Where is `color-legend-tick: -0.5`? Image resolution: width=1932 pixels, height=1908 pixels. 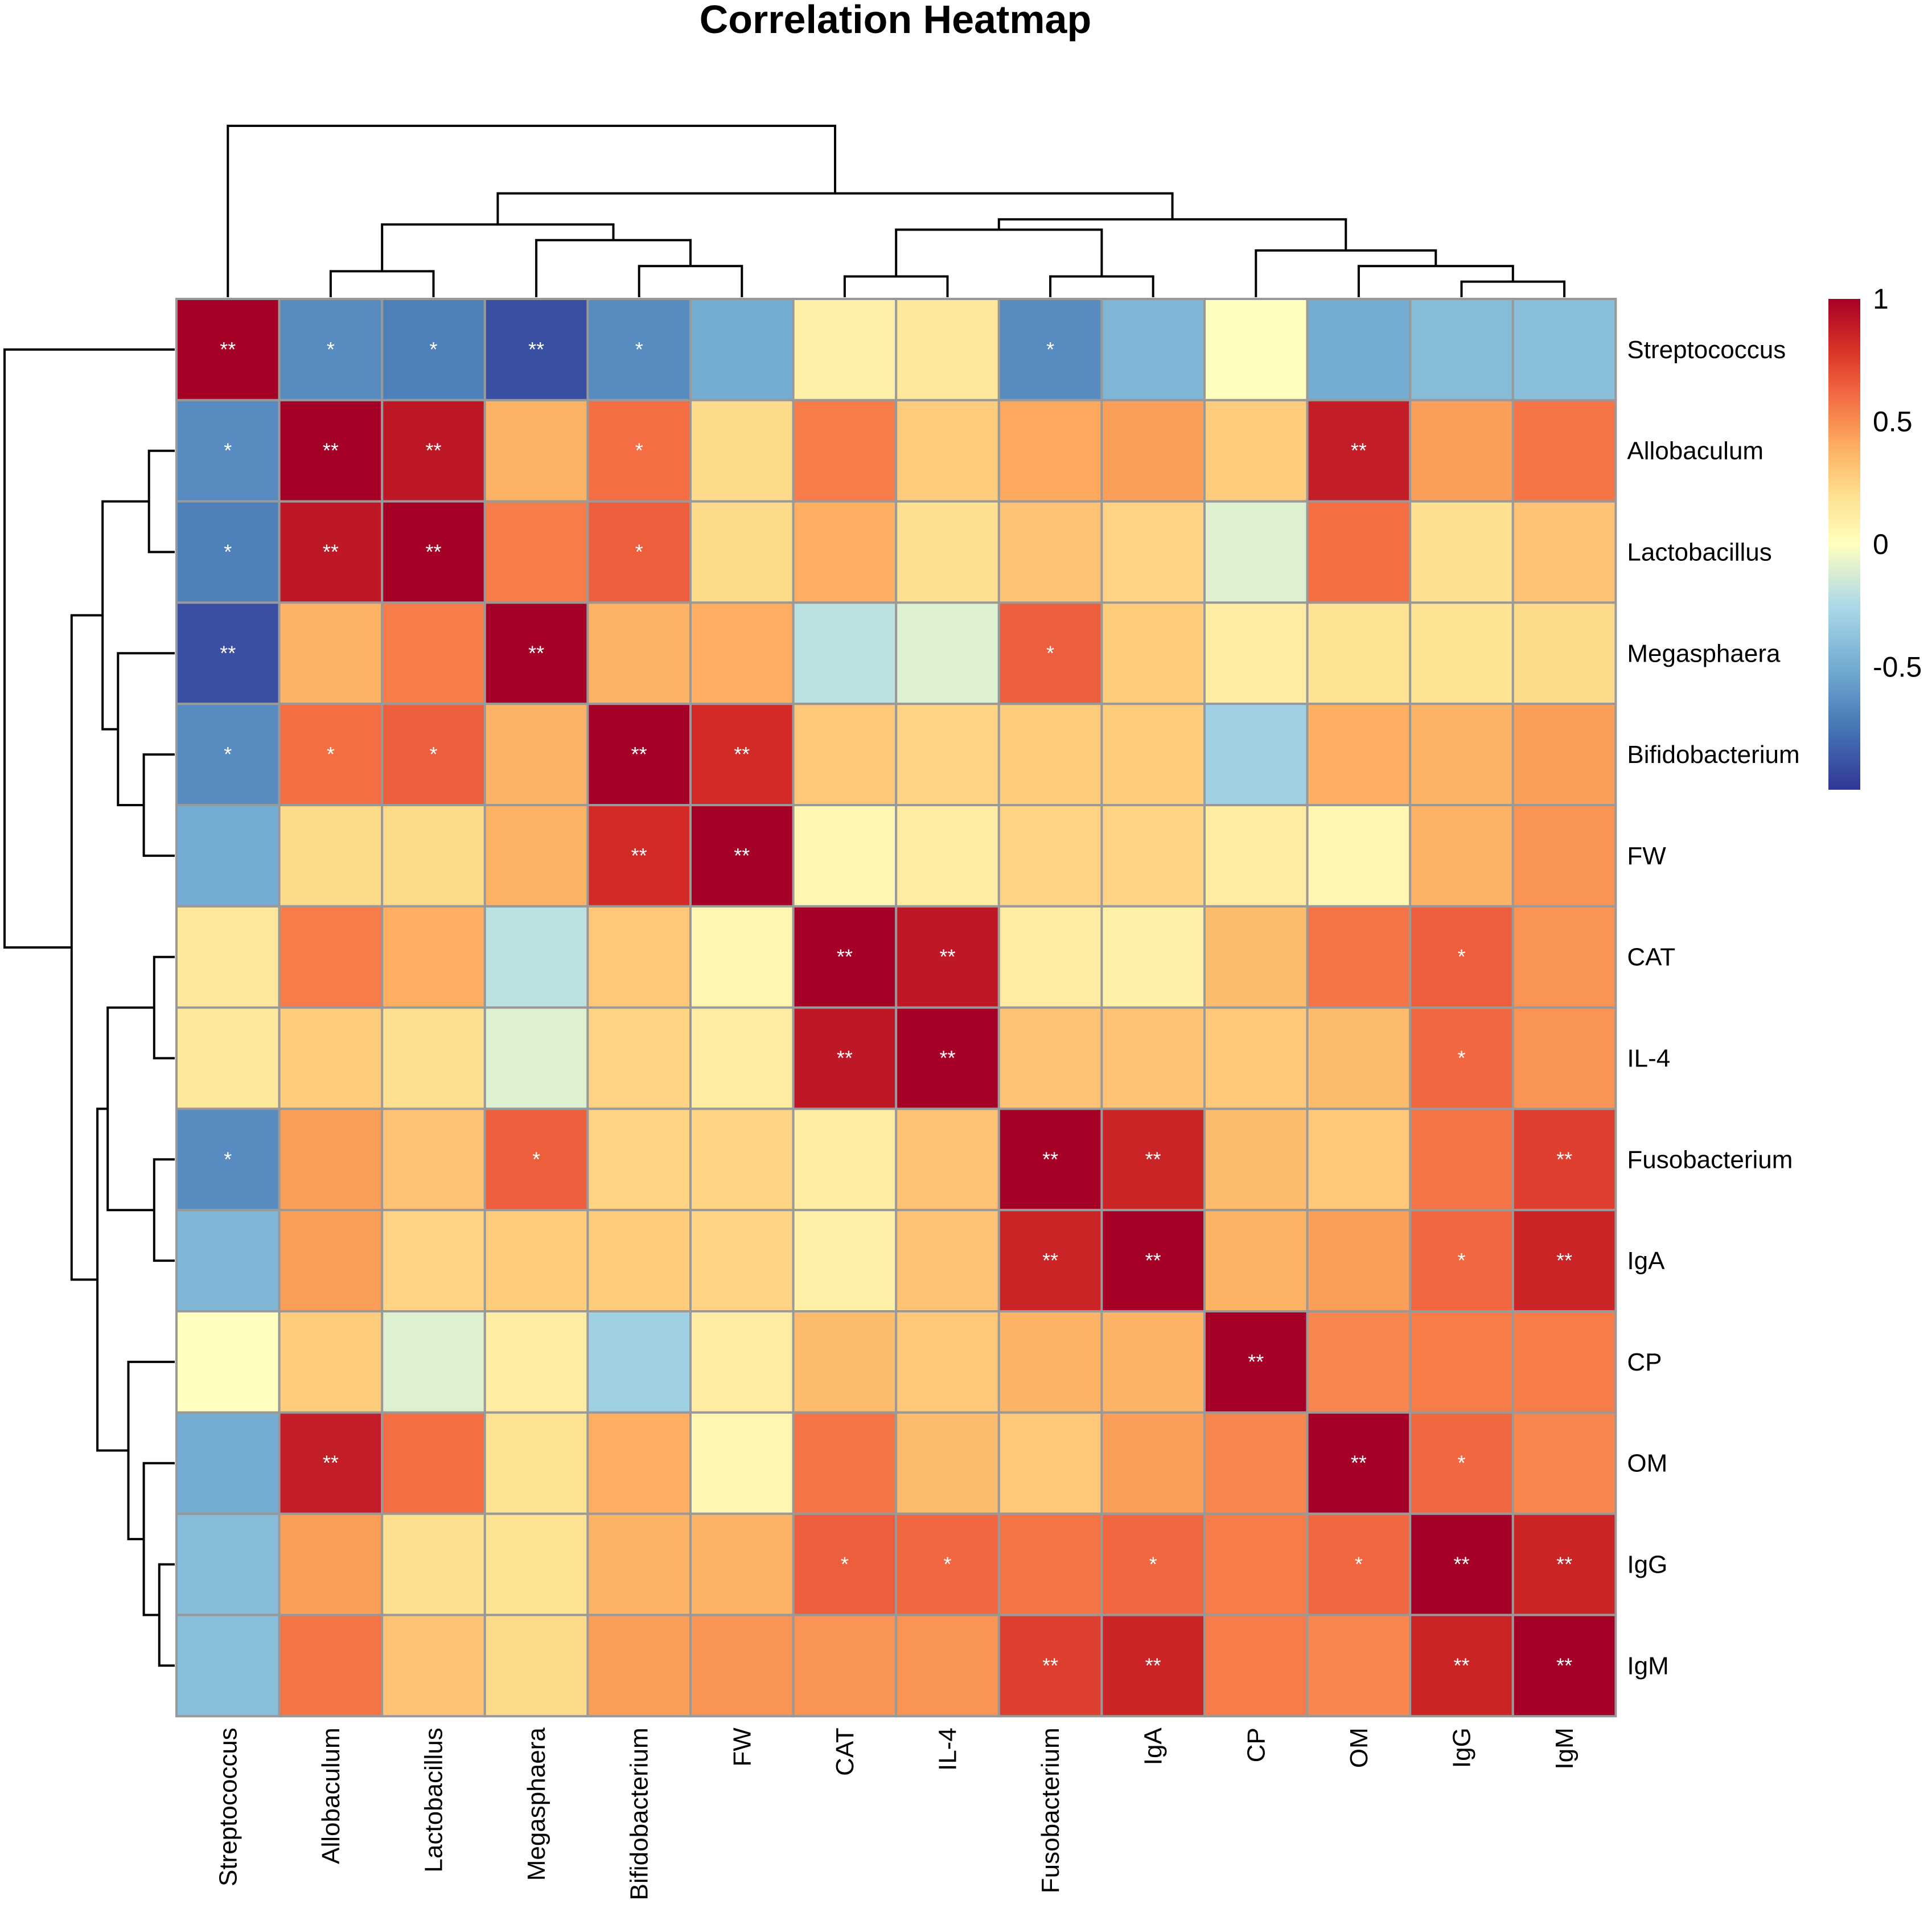 color-legend-tick: -0.5 is located at coordinates (1897, 667).